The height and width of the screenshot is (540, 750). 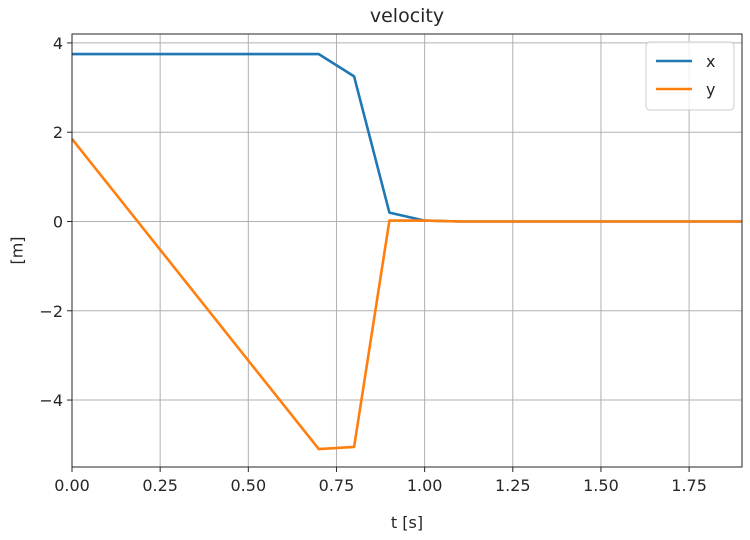 I want to click on legend-box, so click(x=690, y=76).